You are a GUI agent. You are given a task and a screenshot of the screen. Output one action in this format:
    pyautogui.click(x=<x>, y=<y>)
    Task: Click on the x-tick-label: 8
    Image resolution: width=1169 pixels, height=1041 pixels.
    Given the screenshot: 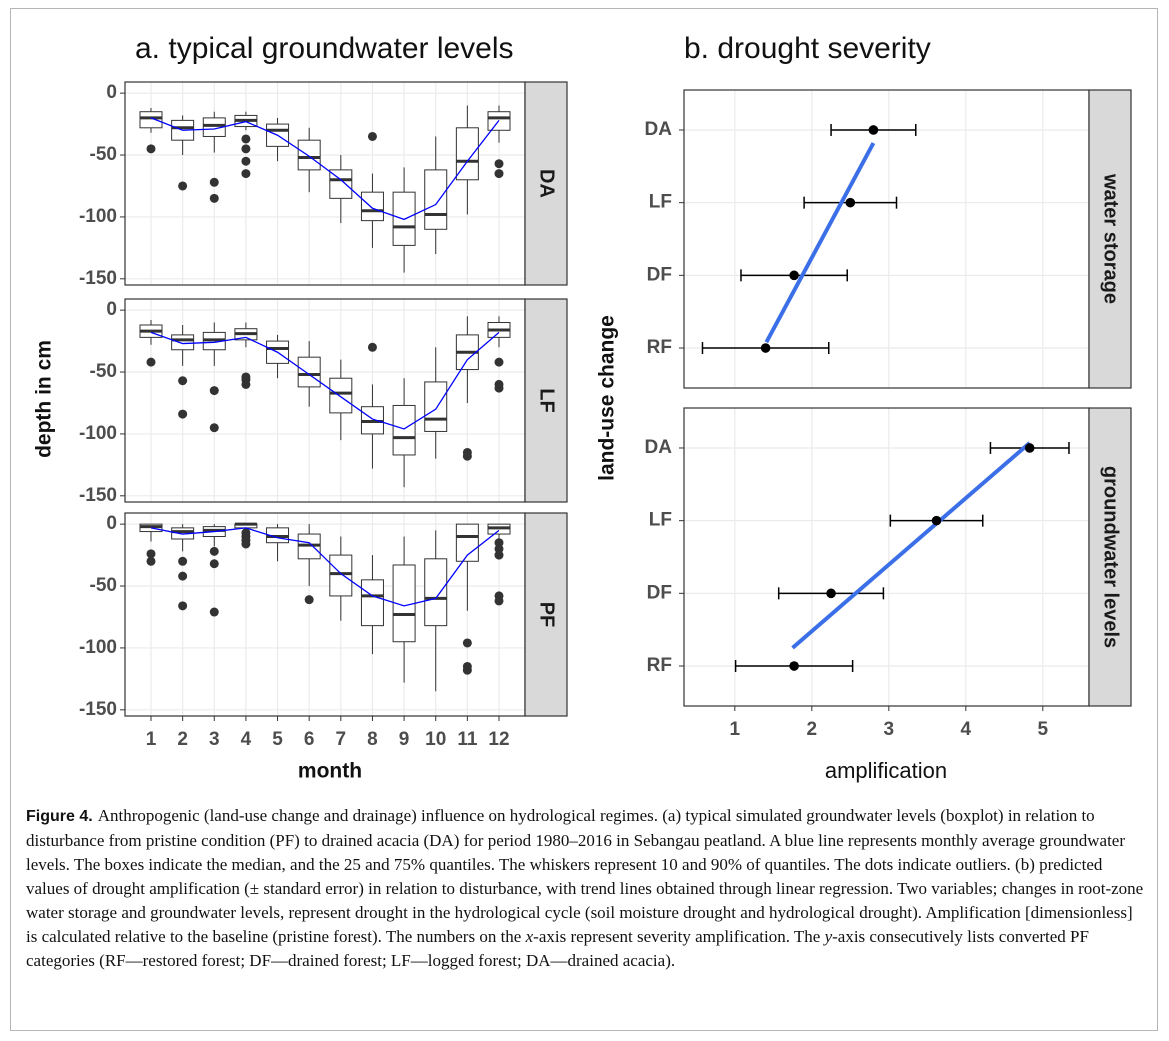 What is the action you would take?
    pyautogui.click(x=372, y=739)
    